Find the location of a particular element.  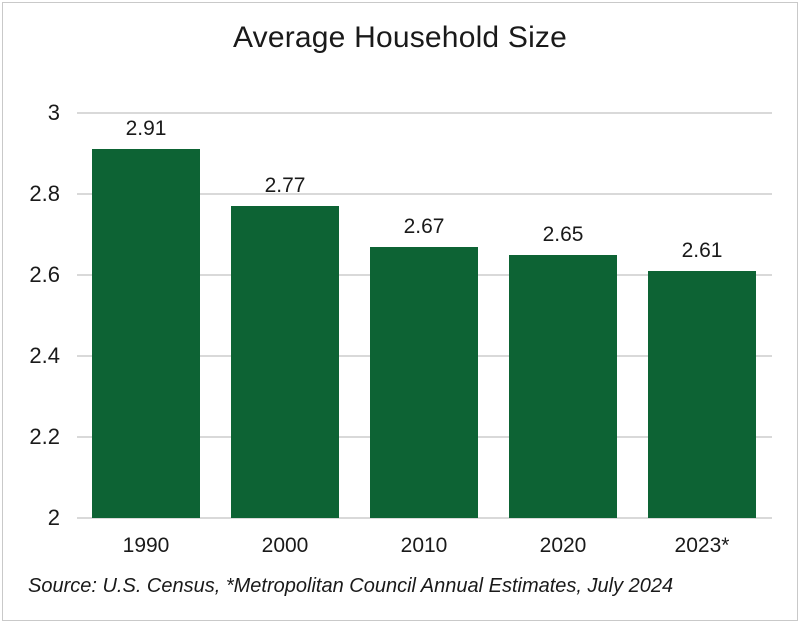

x-tick-label: 2020 is located at coordinates (563, 545).